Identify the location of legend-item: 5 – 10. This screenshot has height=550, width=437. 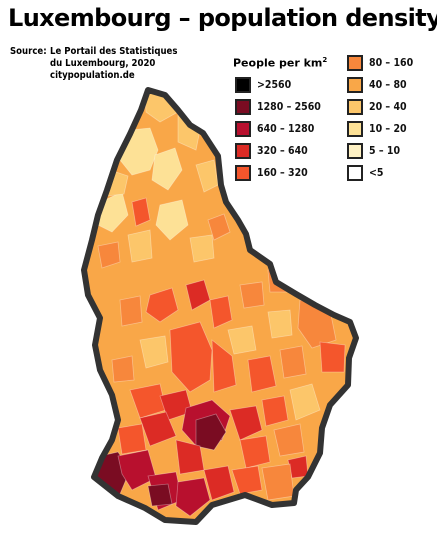
(373, 151).